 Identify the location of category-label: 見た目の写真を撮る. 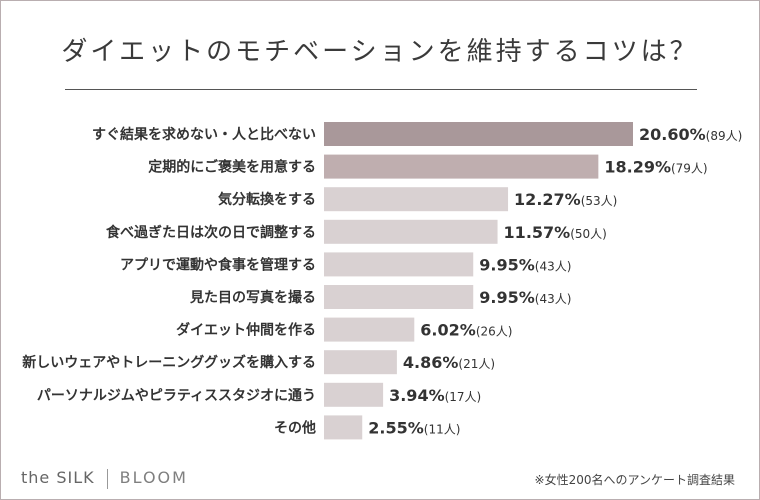
(252, 297).